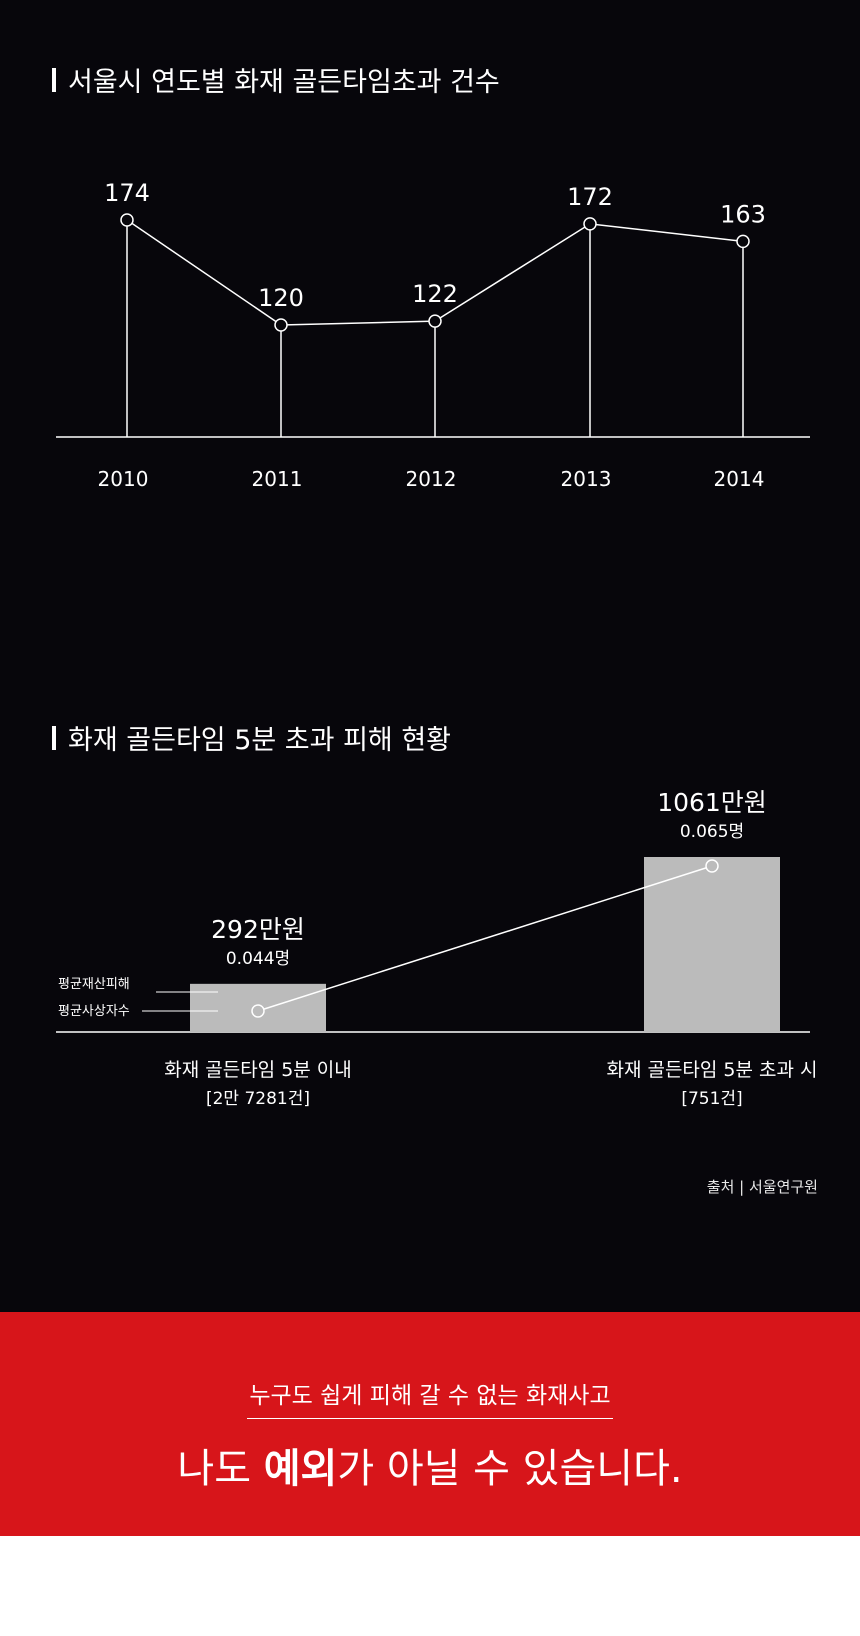  What do you see at coordinates (281, 298) in the screenshot?
I see `data-label: 120` at bounding box center [281, 298].